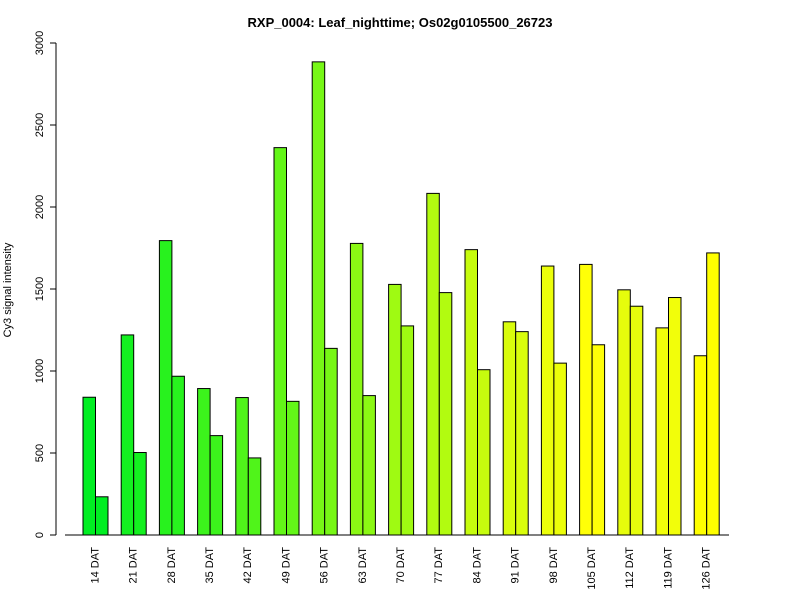  I want to click on x-tick-label: 42 DAT, so click(248, 565).